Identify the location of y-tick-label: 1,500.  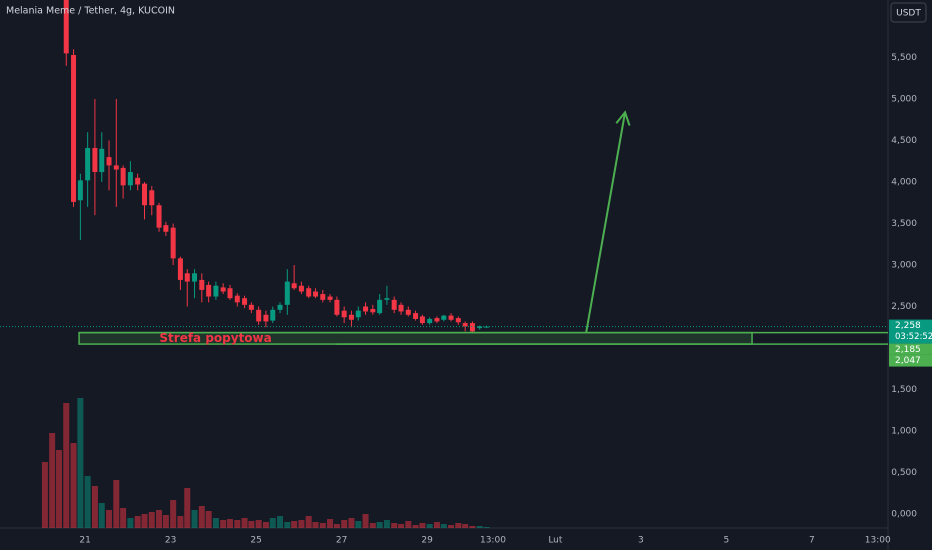
(904, 390).